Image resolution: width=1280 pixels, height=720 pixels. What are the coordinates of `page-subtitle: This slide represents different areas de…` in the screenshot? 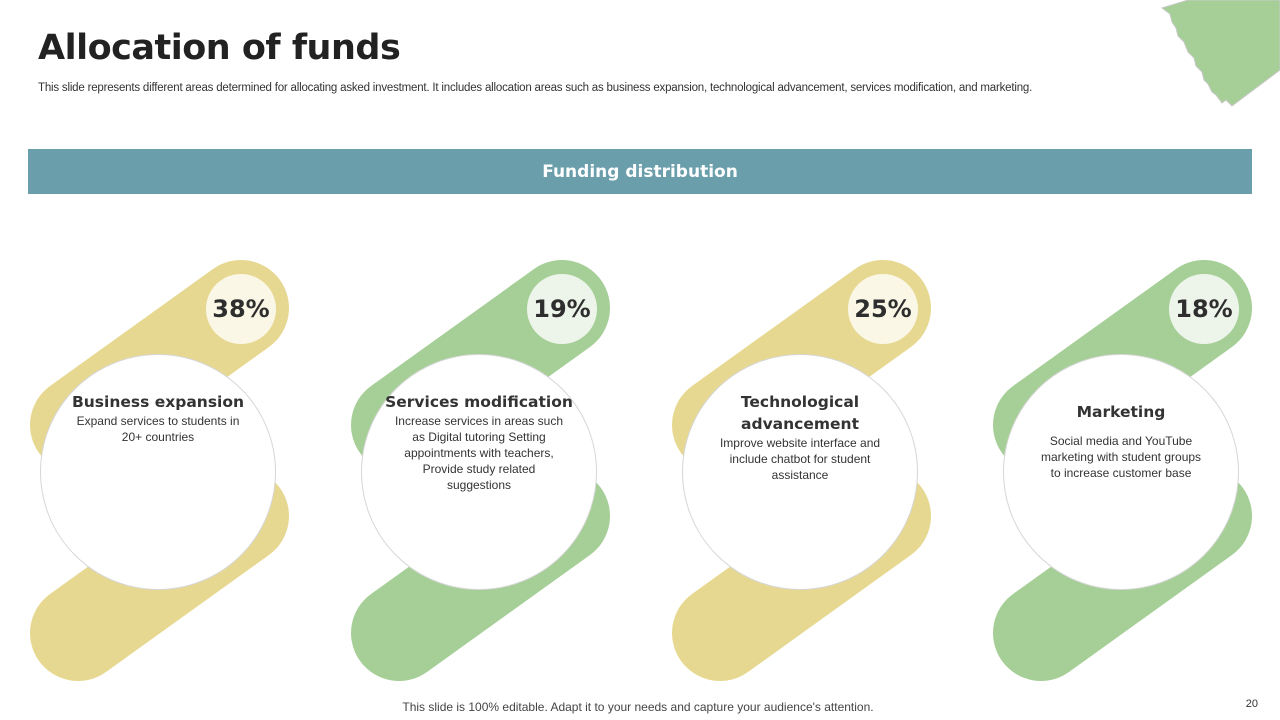 It's located at (535, 88).